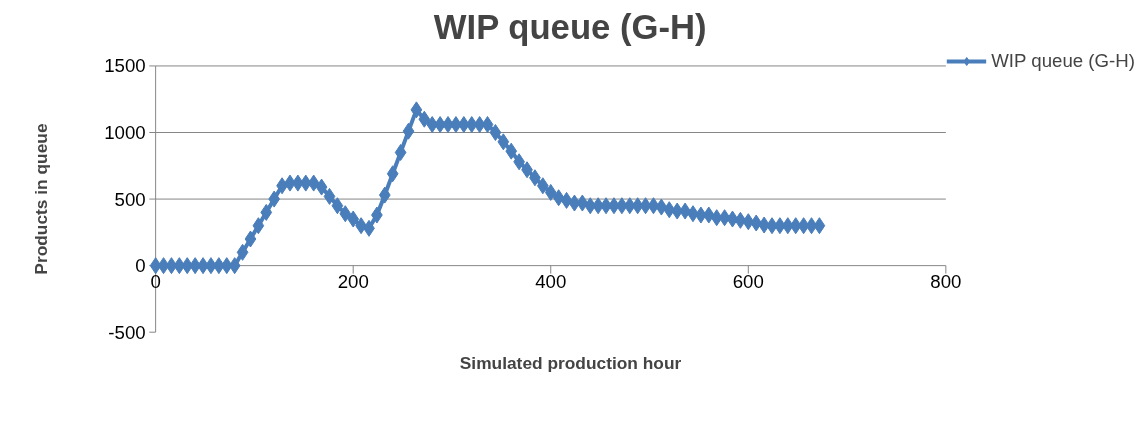  What do you see at coordinates (570, 26) in the screenshot?
I see `chart-title: WIP queue (G-H)` at bounding box center [570, 26].